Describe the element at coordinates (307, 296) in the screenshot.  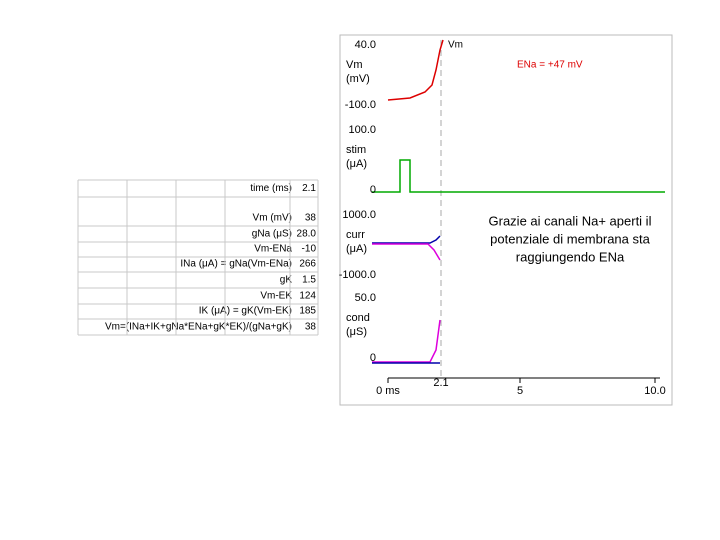
I see `row-value: 124` at that location.